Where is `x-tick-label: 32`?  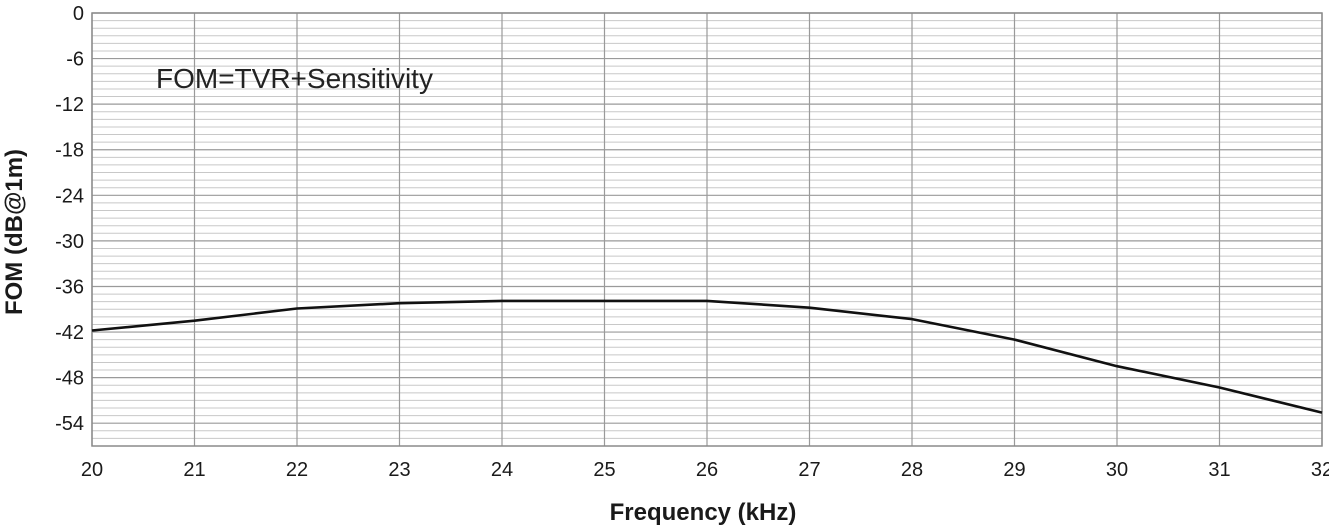
x-tick-label: 32 is located at coordinates (1320, 470).